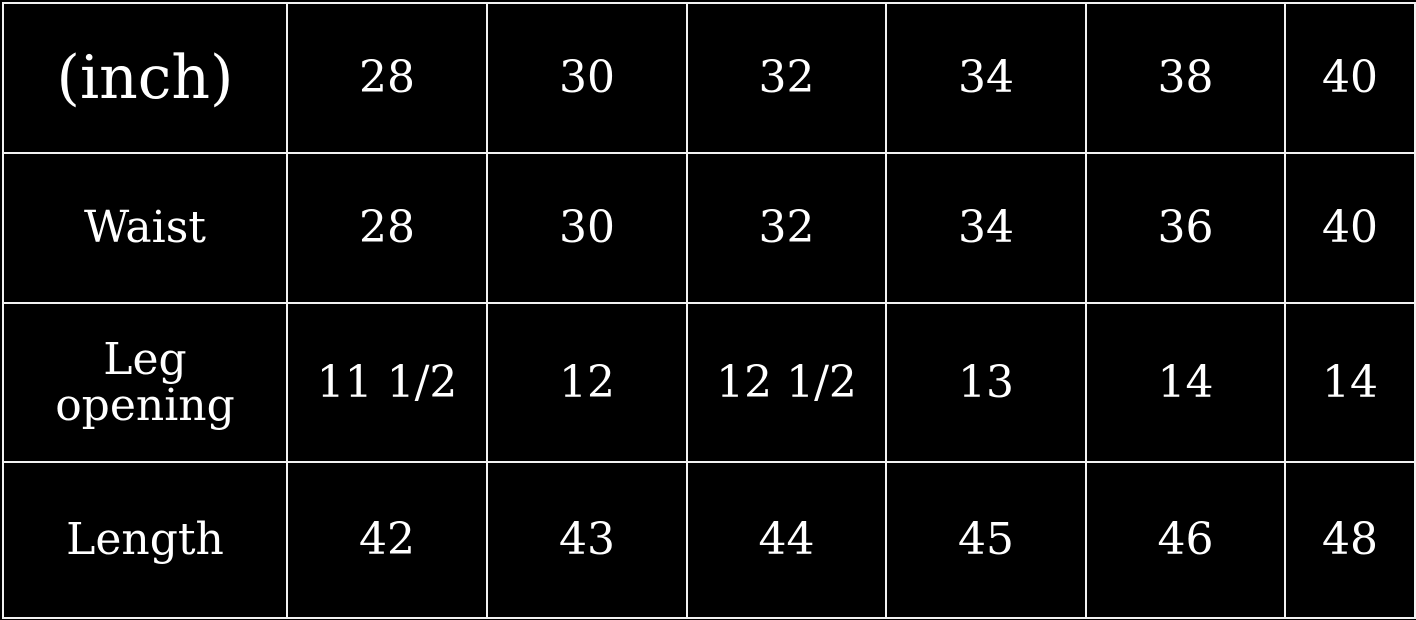 The image size is (1416, 620). Describe the element at coordinates (786, 382) in the screenshot. I see `table-cell: 12 1/2` at that location.